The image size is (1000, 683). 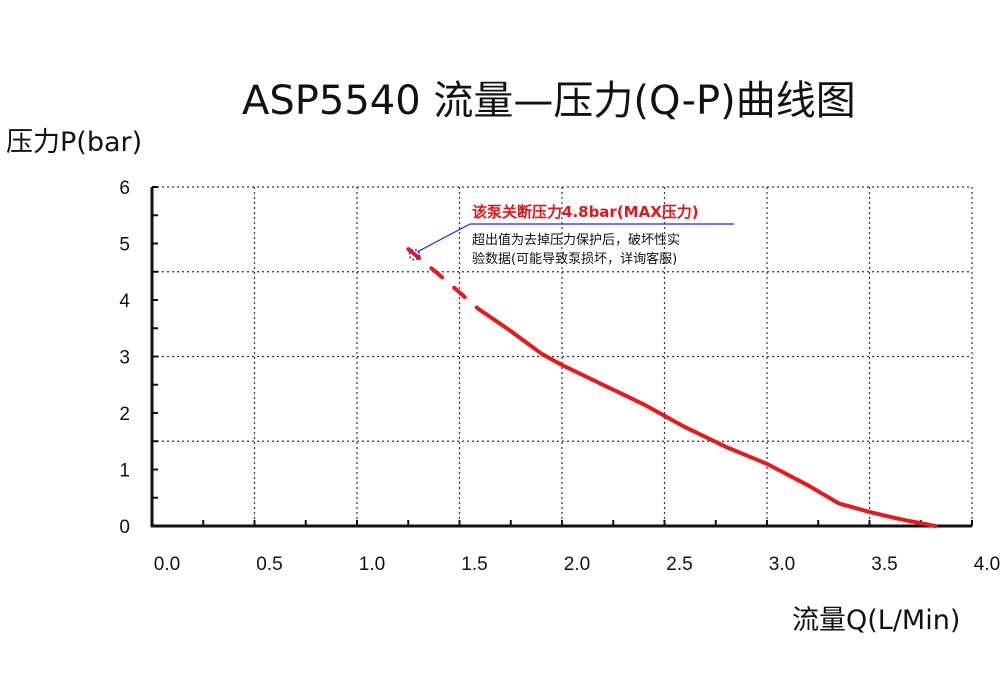 I want to click on qp-curve-dashed, so click(x=443, y=279).